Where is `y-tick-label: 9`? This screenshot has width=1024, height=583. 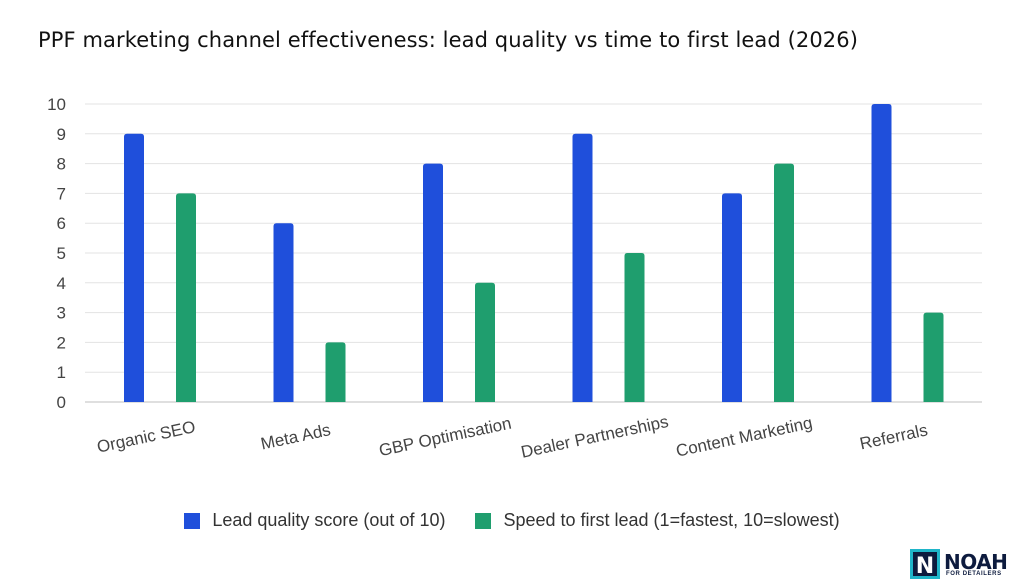 y-tick-label: 9 is located at coordinates (61, 134).